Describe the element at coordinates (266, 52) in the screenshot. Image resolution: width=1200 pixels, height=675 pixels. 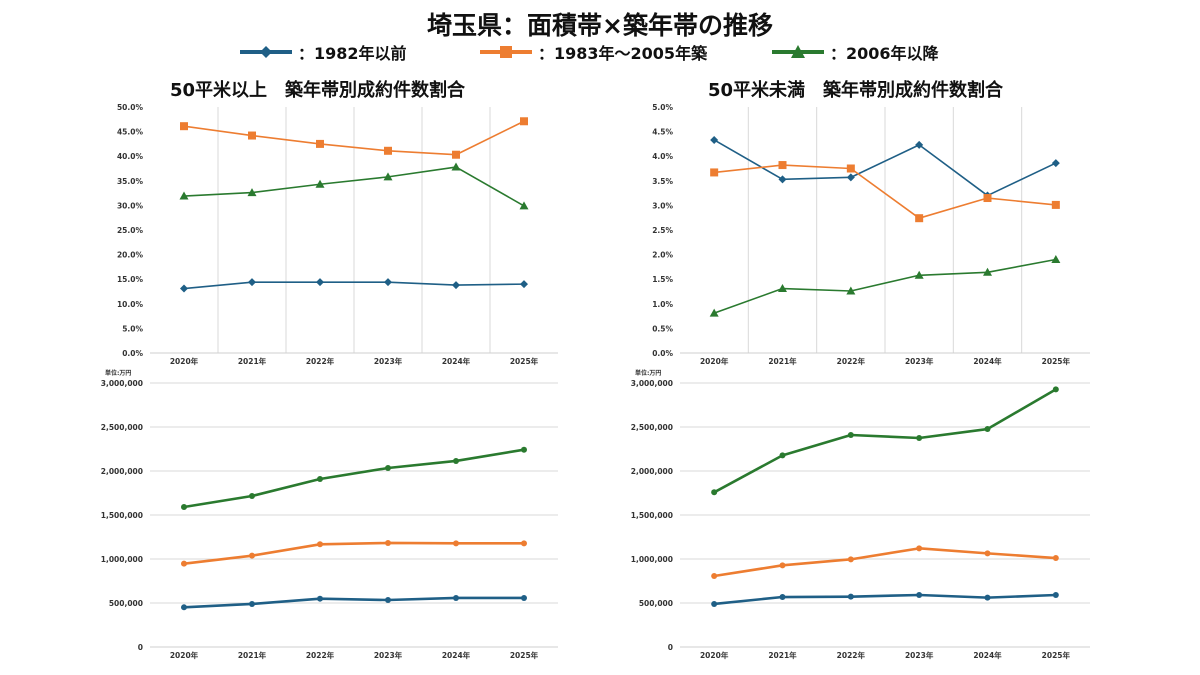
I see `diamond-marker-icon` at that location.